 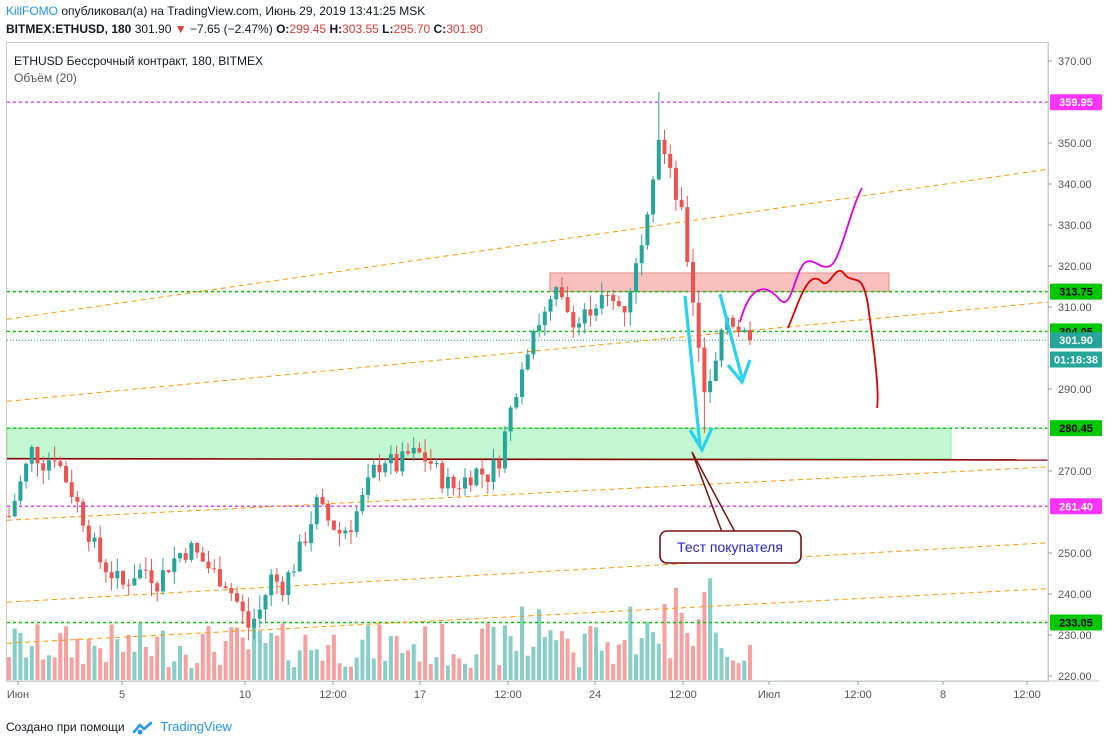 What do you see at coordinates (308, 29) in the screenshot?
I see `open-value: 299.45` at bounding box center [308, 29].